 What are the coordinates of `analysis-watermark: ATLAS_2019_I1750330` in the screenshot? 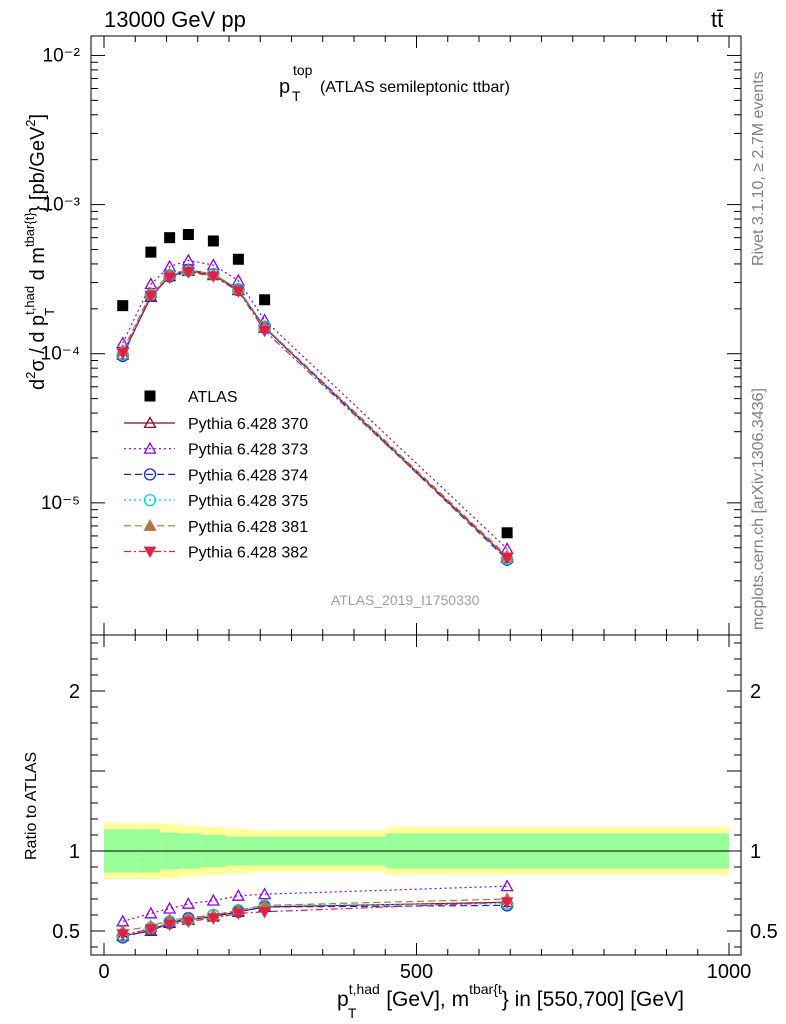 It's located at (405, 600).